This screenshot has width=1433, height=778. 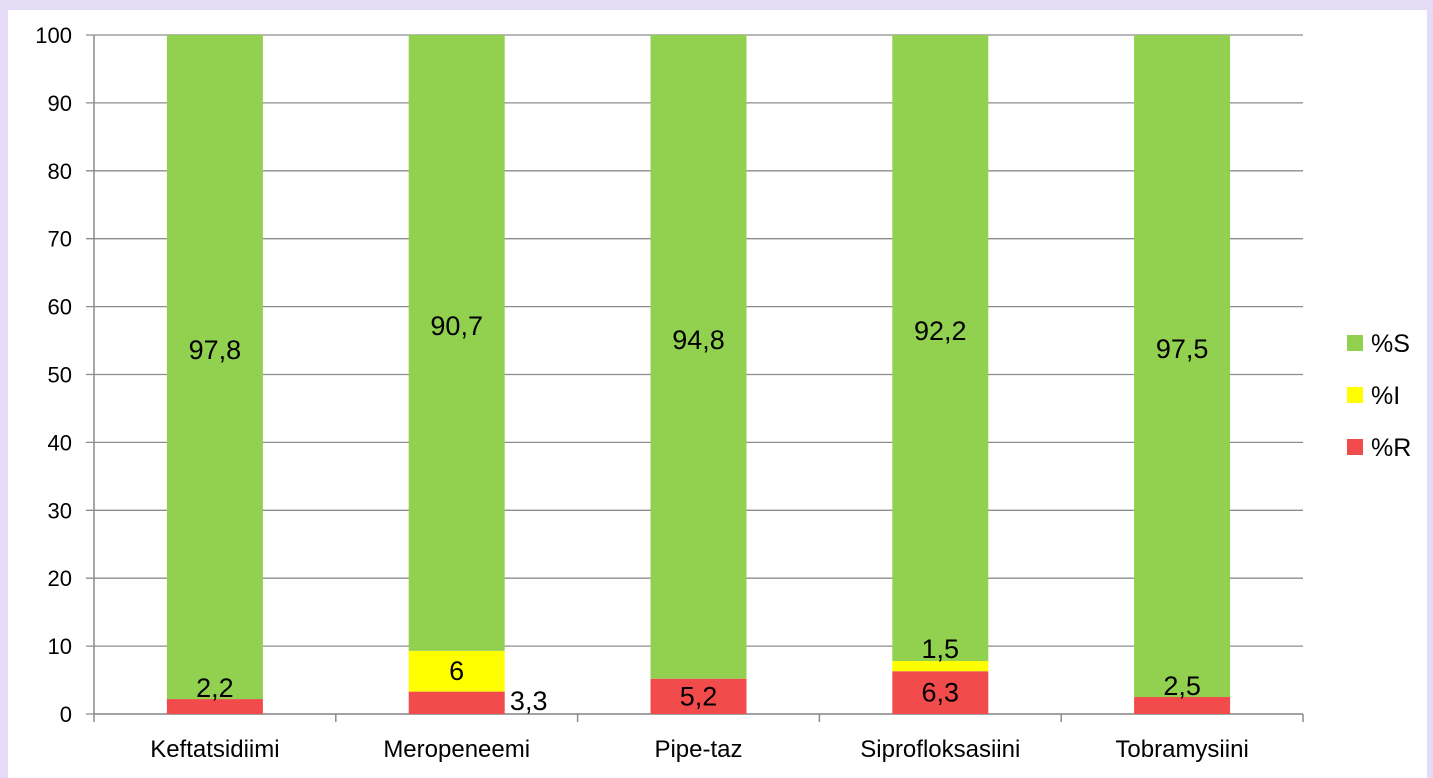 I want to click on x-category-label: Meropeneemi, so click(x=456, y=749).